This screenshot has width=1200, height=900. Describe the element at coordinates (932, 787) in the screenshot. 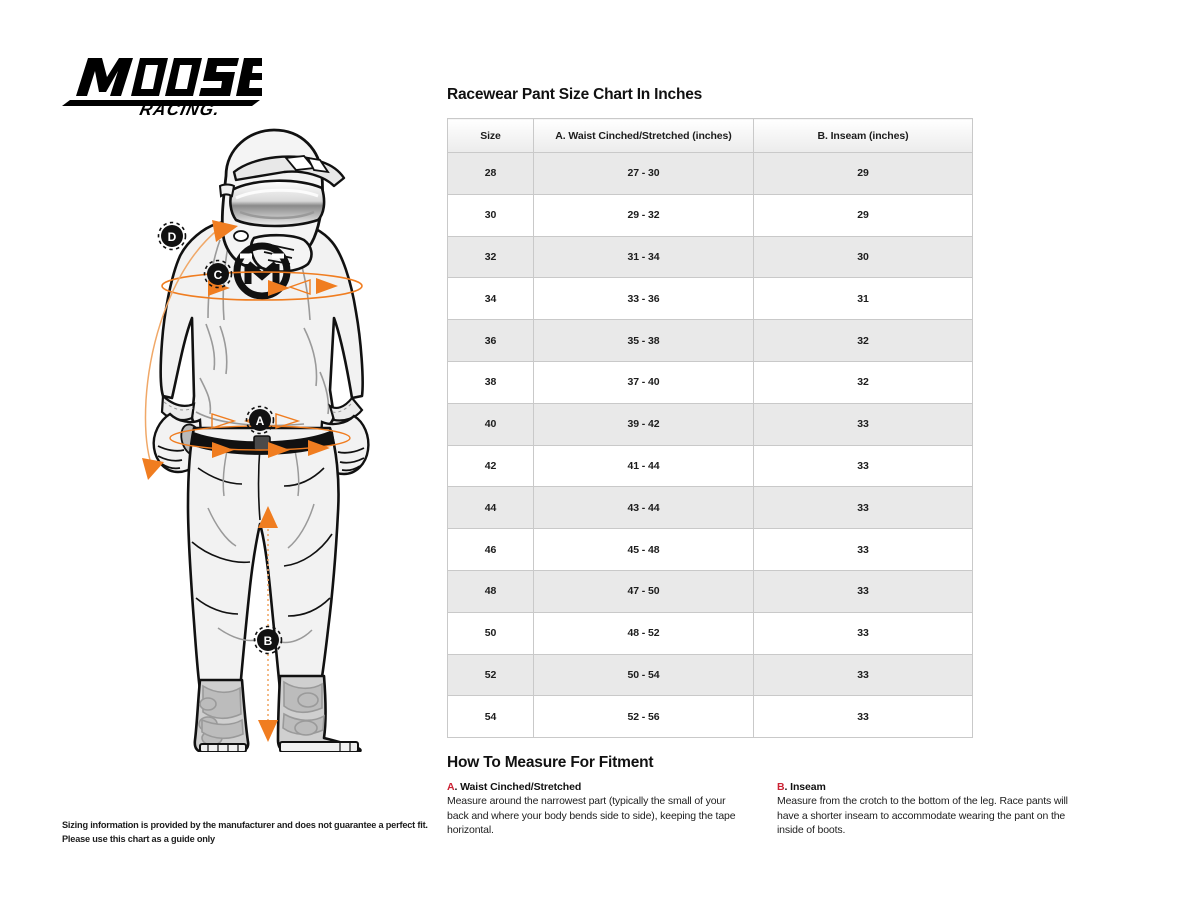

I see `measure-item-inseam-label: B. Inseam` at that location.